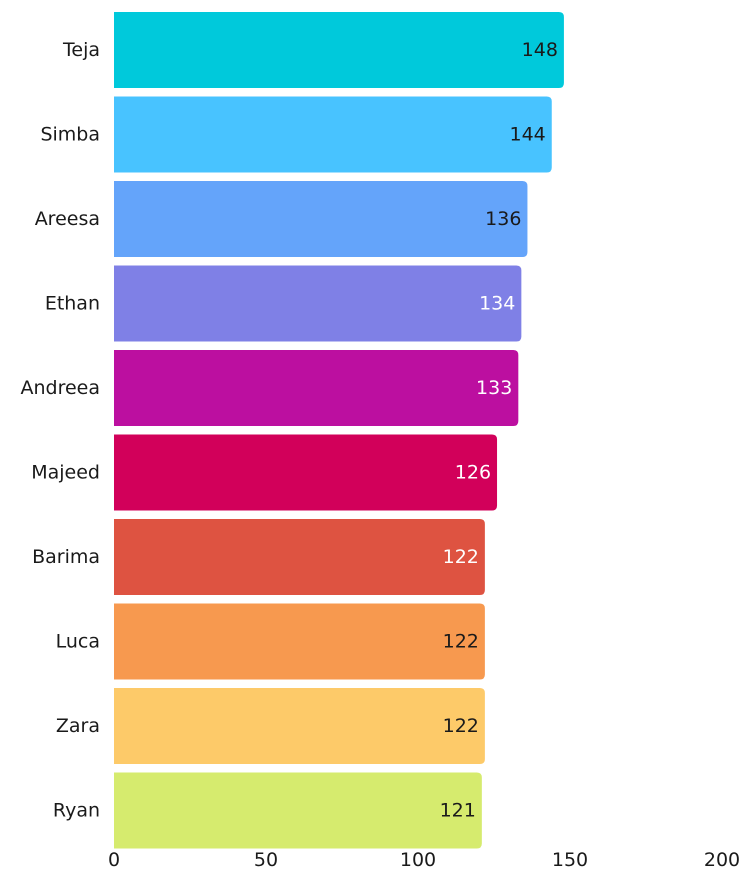 The image size is (746, 876). What do you see at coordinates (333, 134) in the screenshot?
I see `bar-simba` at bounding box center [333, 134].